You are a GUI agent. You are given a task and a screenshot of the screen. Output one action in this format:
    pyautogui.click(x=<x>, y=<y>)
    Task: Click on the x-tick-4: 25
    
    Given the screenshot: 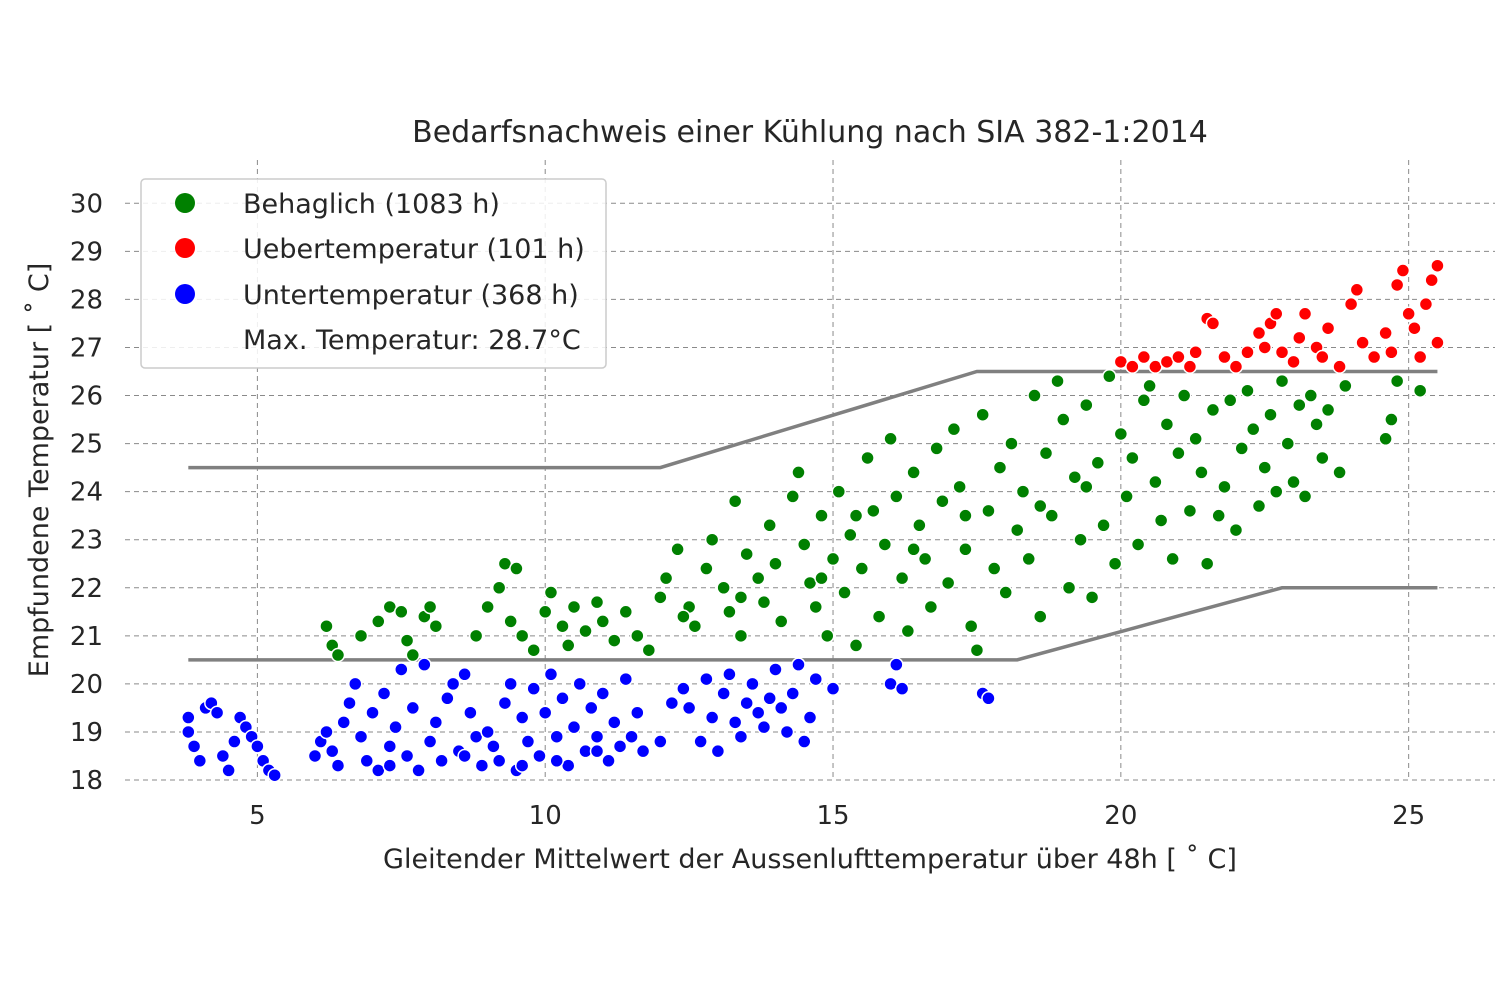 What is the action you would take?
    pyautogui.click(x=1408, y=816)
    